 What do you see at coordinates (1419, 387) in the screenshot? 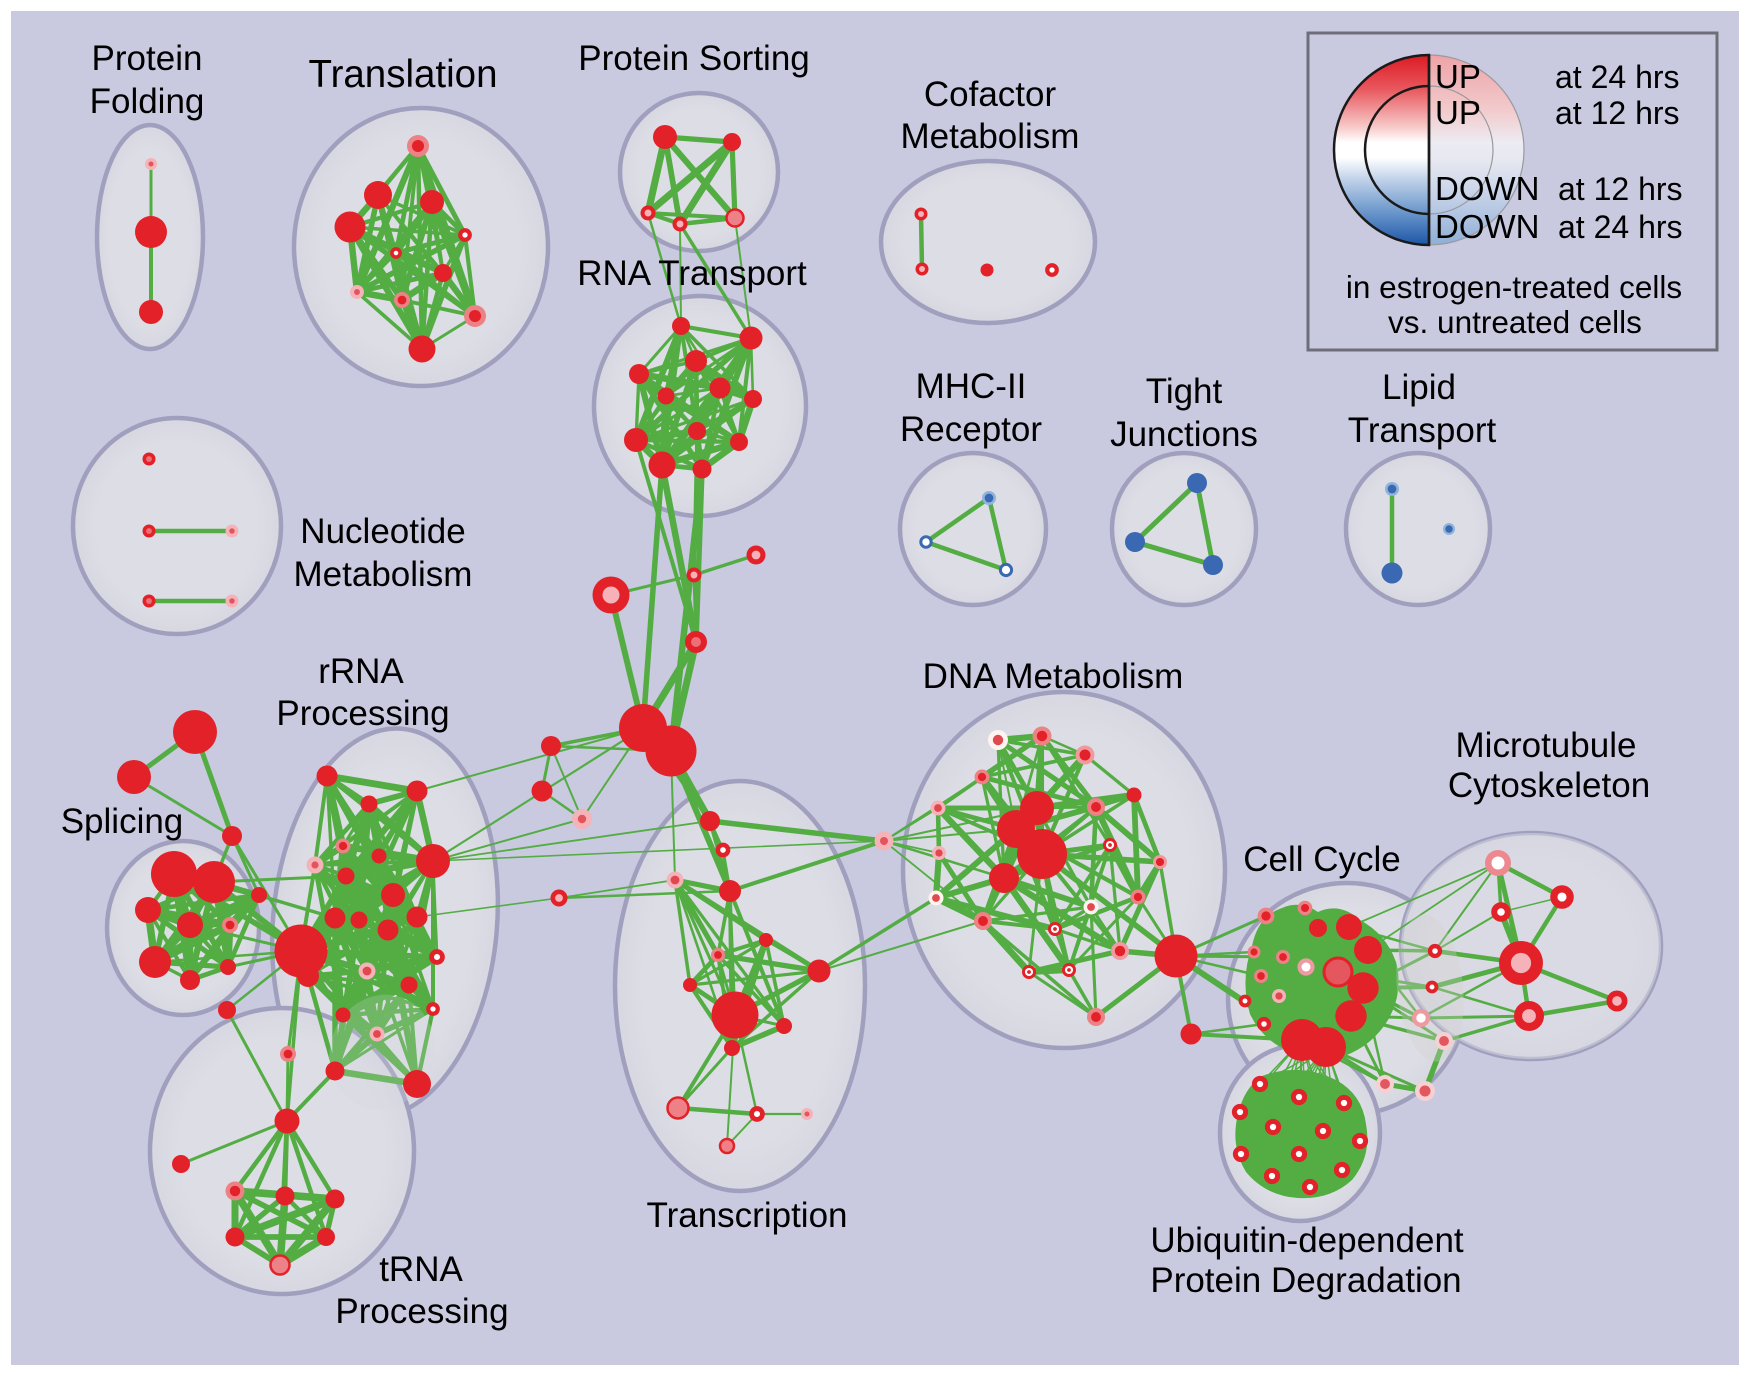
I see `svg-text: Lipid` at bounding box center [1419, 387].